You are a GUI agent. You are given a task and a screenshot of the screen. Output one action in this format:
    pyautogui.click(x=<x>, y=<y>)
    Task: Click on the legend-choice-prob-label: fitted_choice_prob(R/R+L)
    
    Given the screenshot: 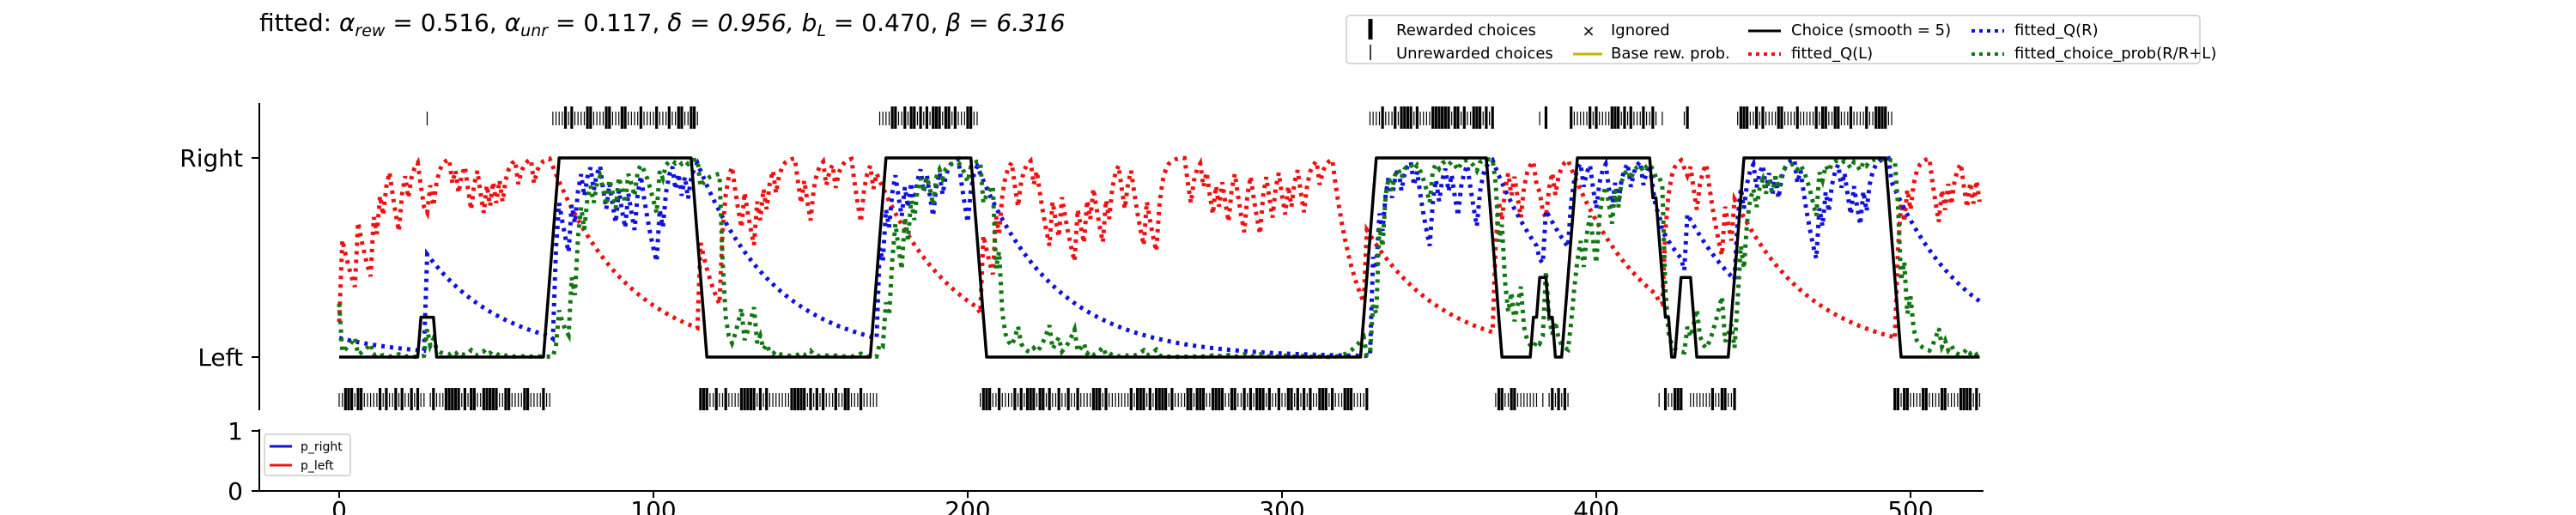 What is the action you would take?
    pyautogui.click(x=2115, y=54)
    